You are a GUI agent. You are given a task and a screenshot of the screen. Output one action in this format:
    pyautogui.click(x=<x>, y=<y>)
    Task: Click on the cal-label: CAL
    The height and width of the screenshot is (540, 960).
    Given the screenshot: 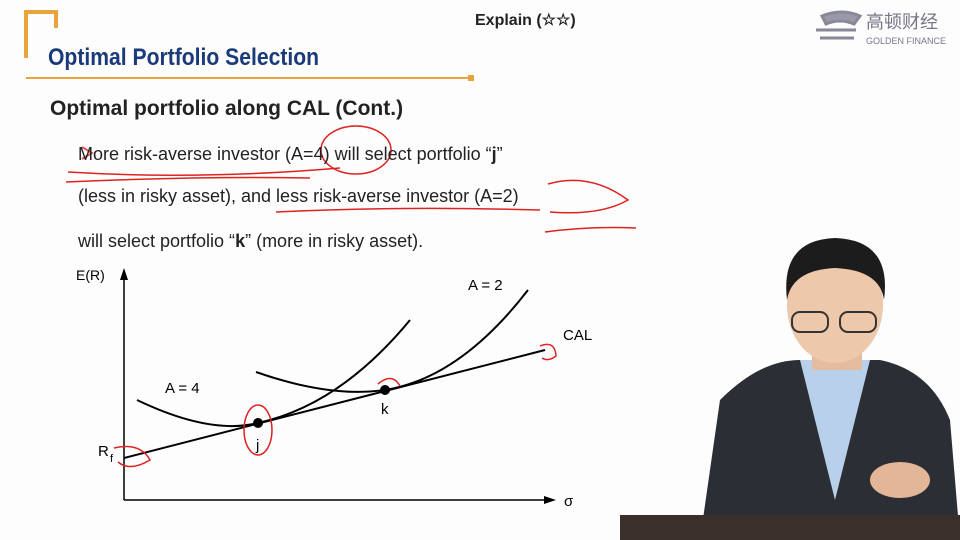 What is the action you would take?
    pyautogui.click(x=577, y=335)
    